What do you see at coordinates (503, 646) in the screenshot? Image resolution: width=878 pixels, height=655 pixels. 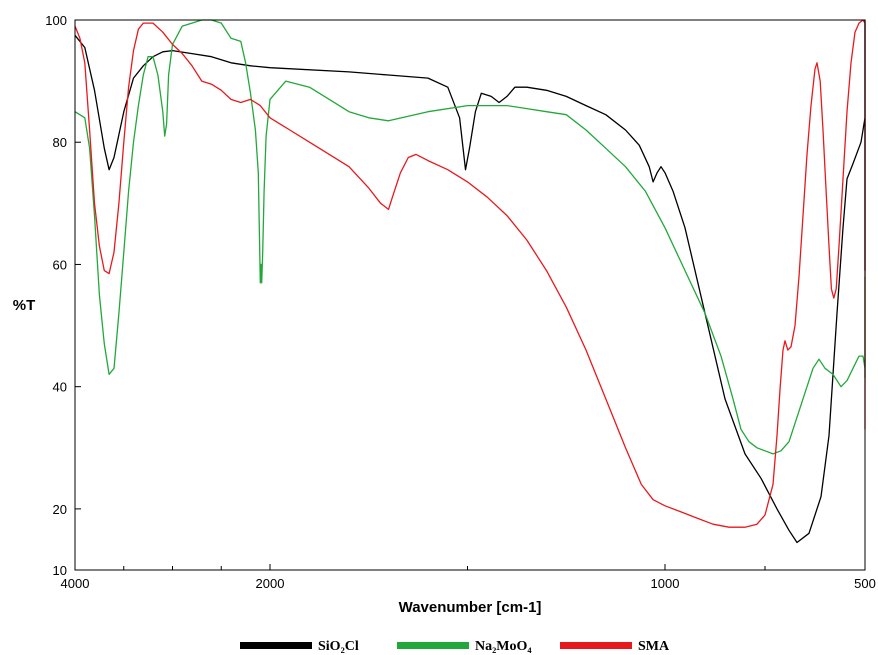 I see `legend-label: Na₂MoO₄` at bounding box center [503, 646].